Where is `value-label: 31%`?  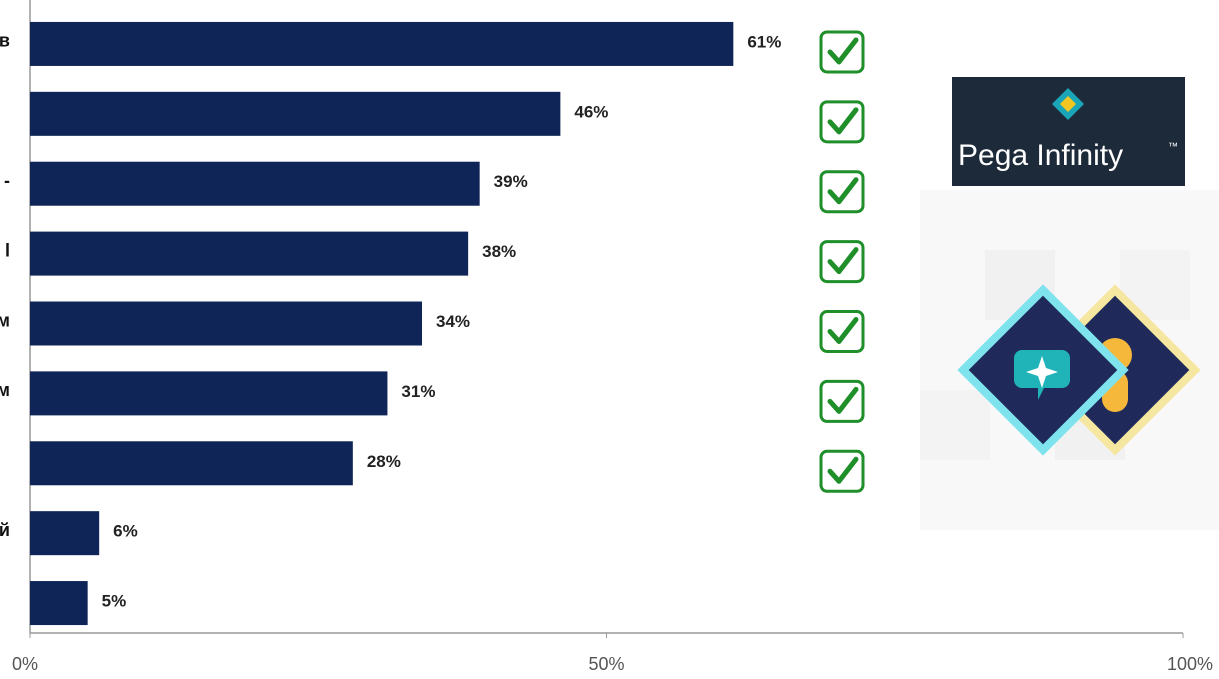
value-label: 31% is located at coordinates (418, 391).